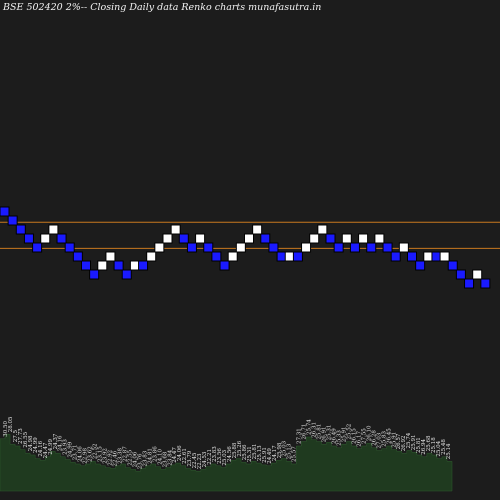 The image size is (500, 500). What do you see at coordinates (21, 436) in the screenshot?
I see `volume-label: 27.73` at bounding box center [21, 436].